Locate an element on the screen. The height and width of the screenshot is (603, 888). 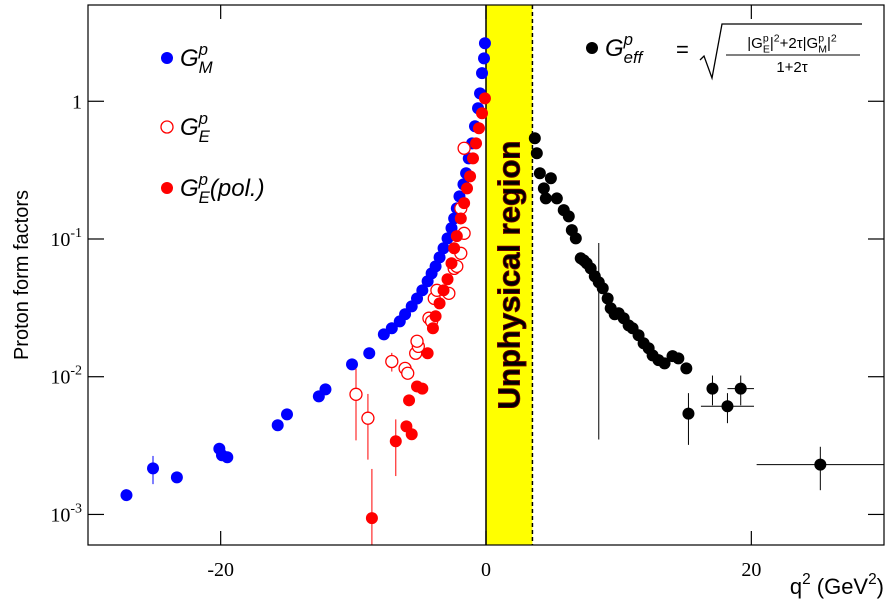
y-tick-label: 10⁻³ is located at coordinates (66, 513).